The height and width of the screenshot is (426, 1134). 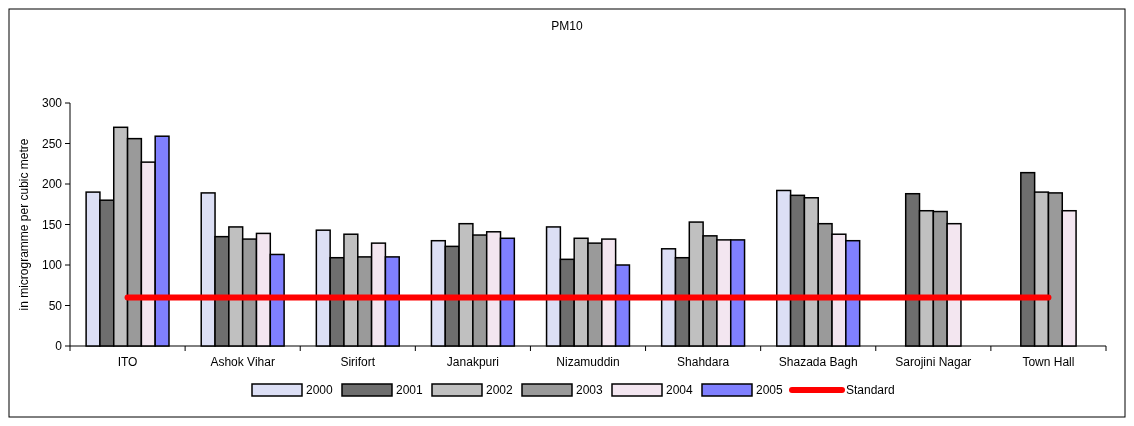 What do you see at coordinates (52, 143) in the screenshot?
I see `y-tick-label: 250` at bounding box center [52, 143].